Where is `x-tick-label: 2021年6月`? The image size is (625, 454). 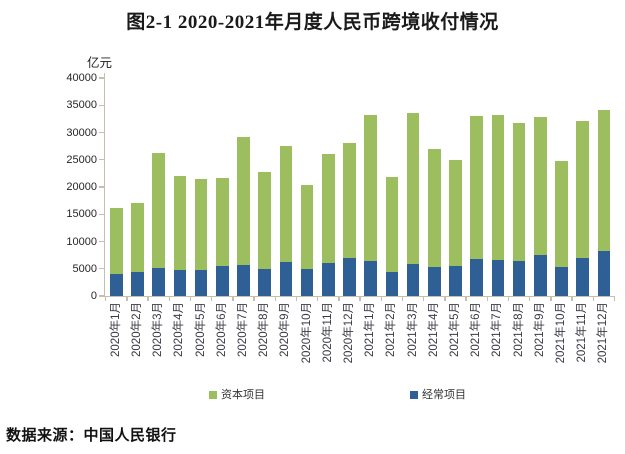 x-tick-label: 2021年6月 is located at coordinates (476, 329).